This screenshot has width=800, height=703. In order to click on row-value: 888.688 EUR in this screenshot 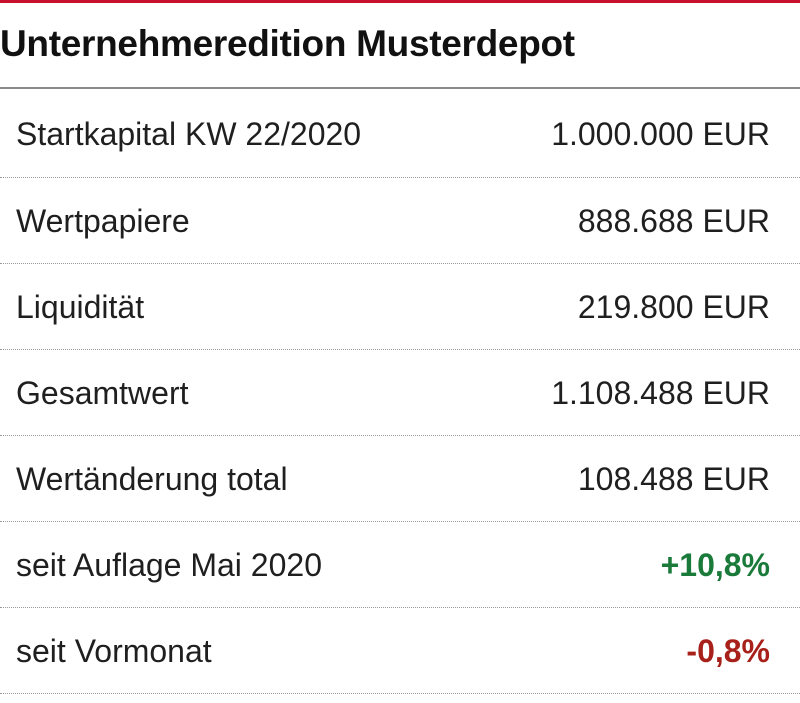, I will do `click(673, 220)`.